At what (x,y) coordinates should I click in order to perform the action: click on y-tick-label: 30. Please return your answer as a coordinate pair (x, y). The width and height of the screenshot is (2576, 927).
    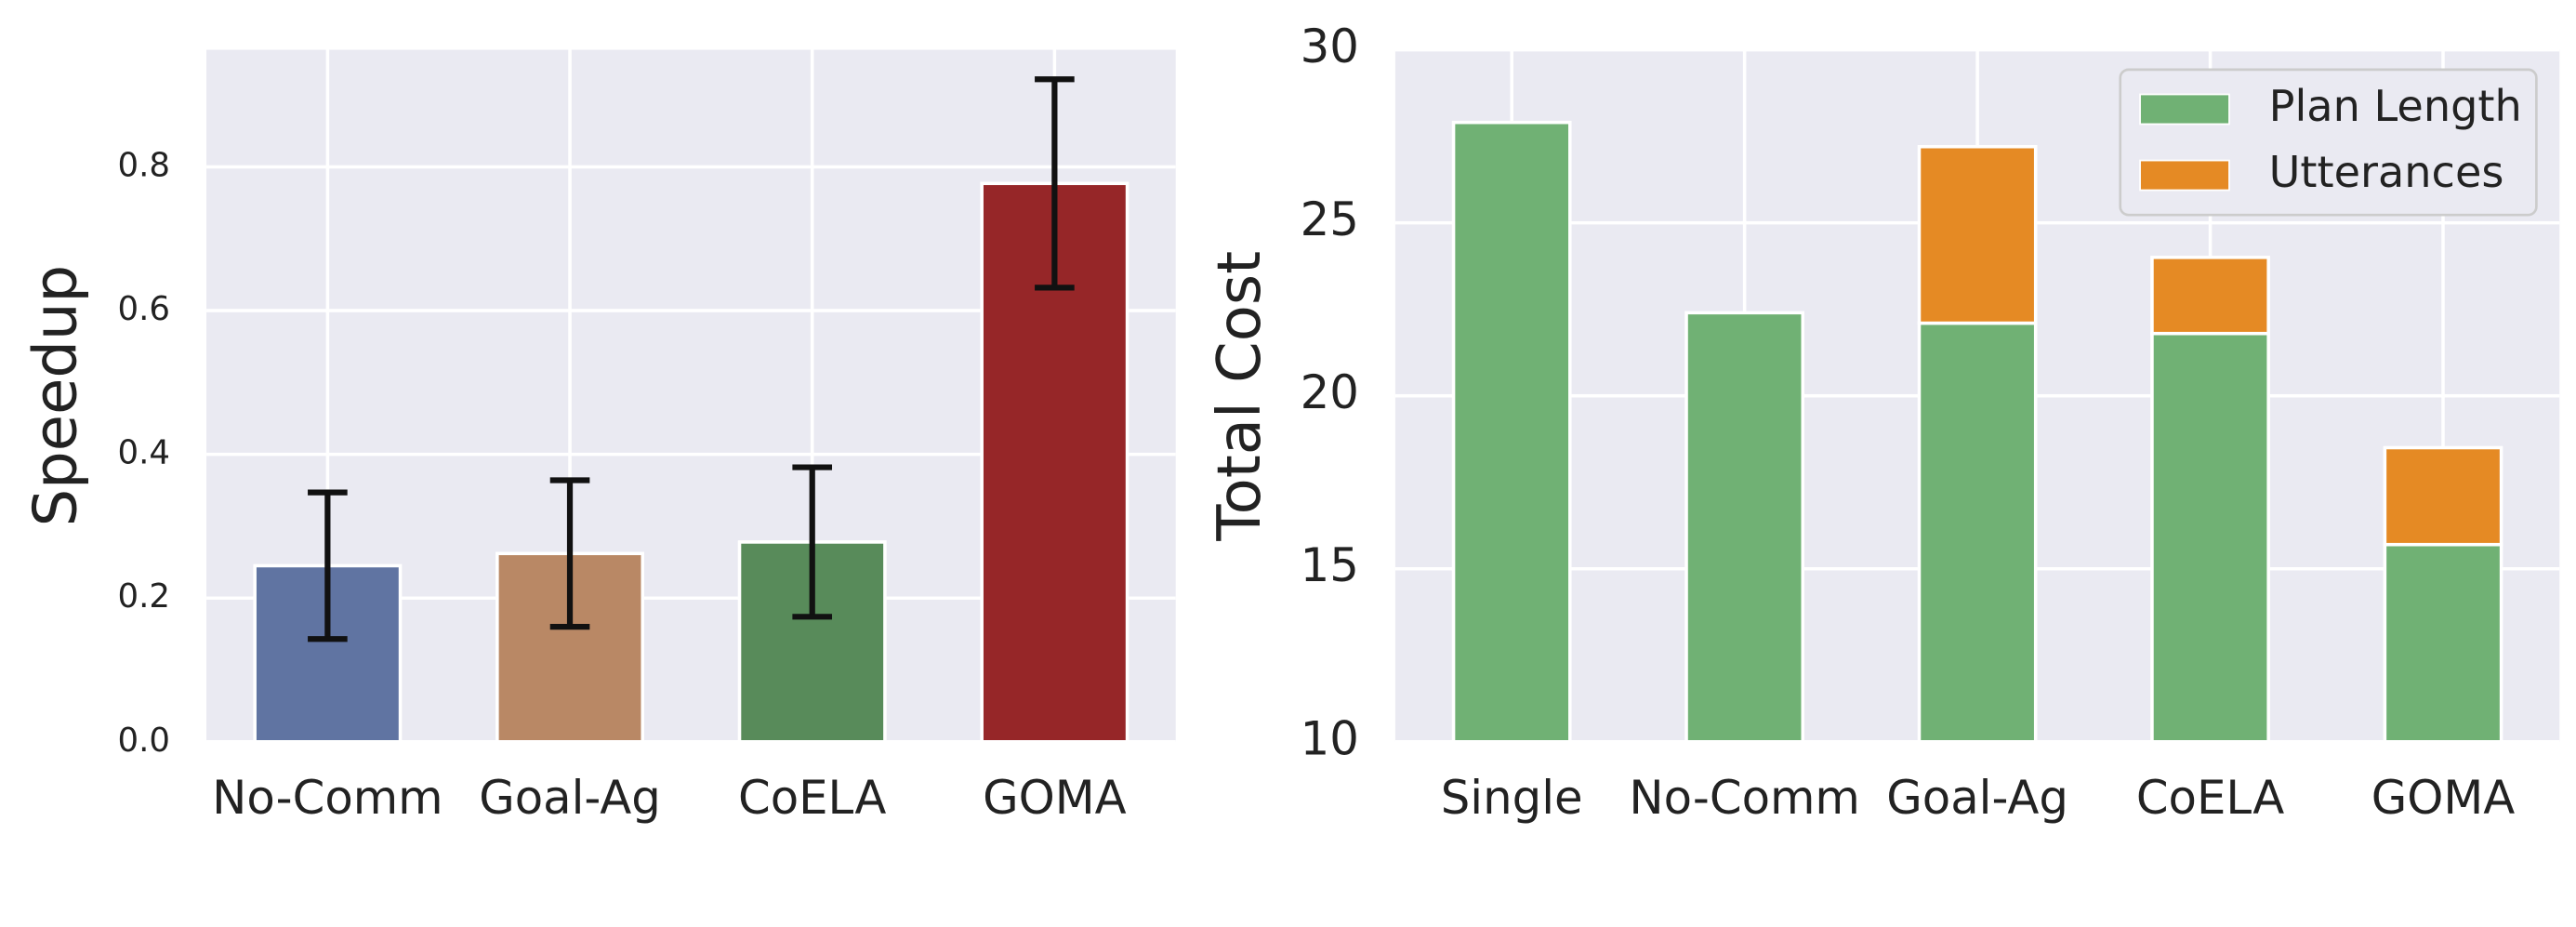
    Looking at the image, I should click on (1330, 46).